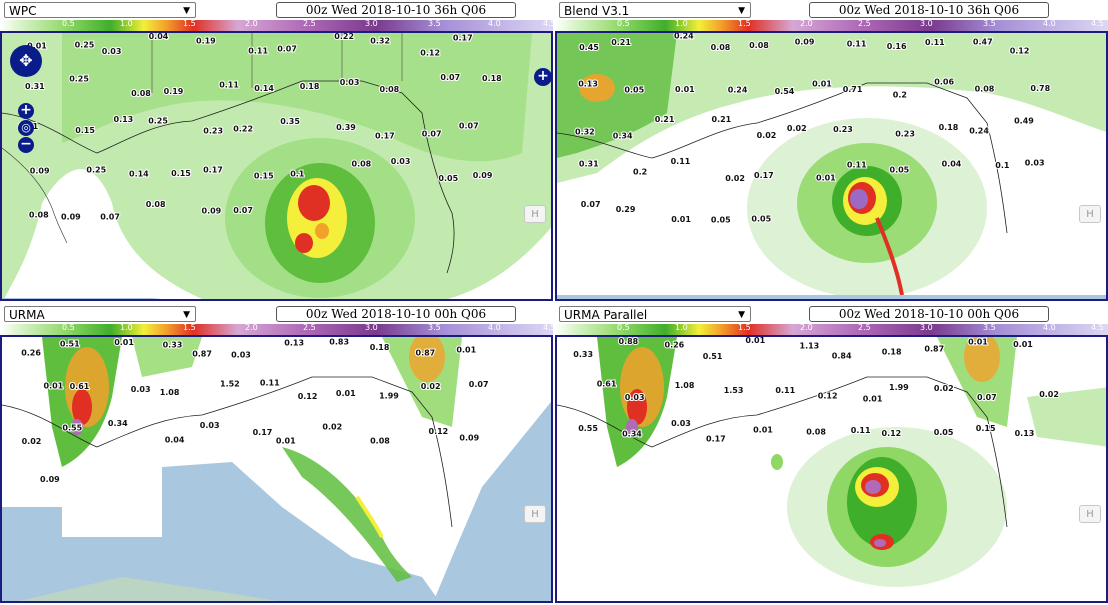 Image resolution: width=1108 pixels, height=605 pixels. What do you see at coordinates (85, 130) in the screenshot?
I see `station-value-label: 0.15` at bounding box center [85, 130].